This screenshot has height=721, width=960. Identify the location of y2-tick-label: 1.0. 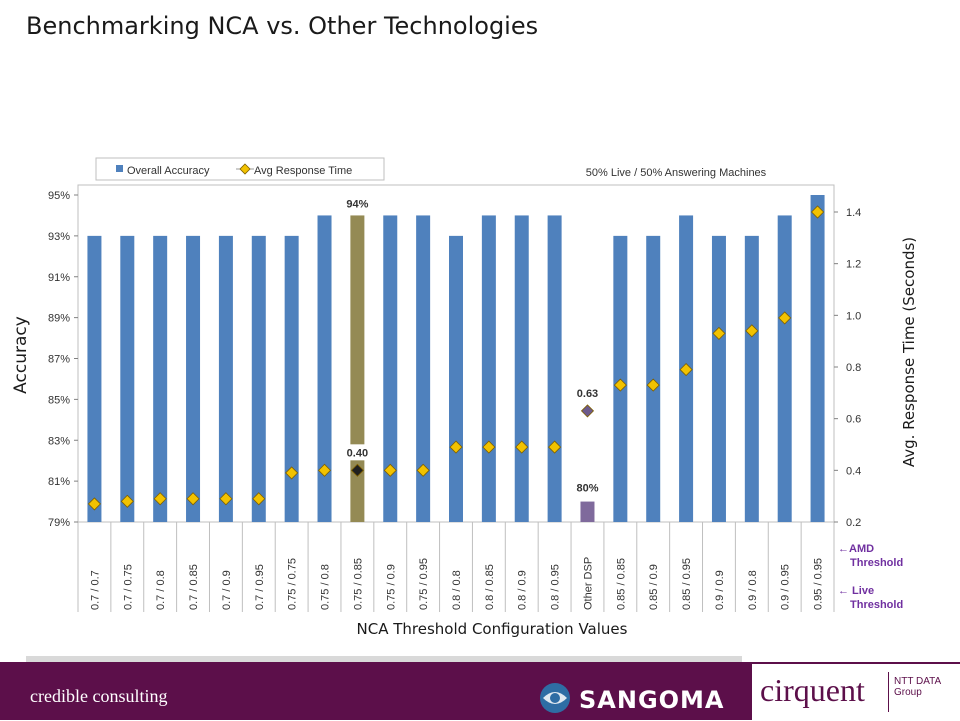
(853, 316).